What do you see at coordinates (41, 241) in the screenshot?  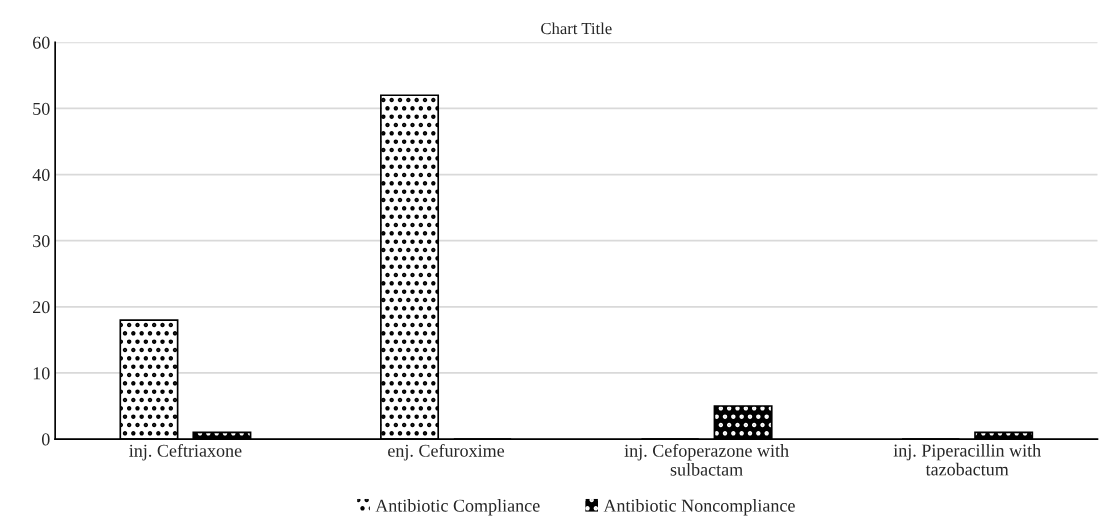 I see `y-tick-label: 30` at bounding box center [41, 241].